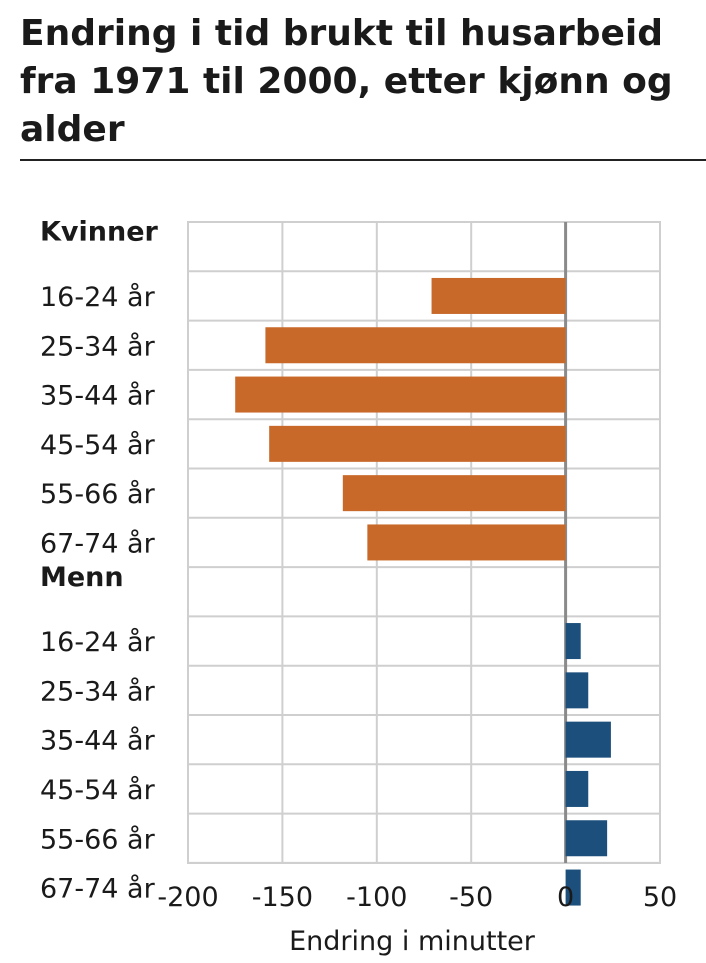 The width and height of the screenshot is (706, 963). What do you see at coordinates (82, 577) in the screenshot?
I see `group-label: Menn` at bounding box center [82, 577].